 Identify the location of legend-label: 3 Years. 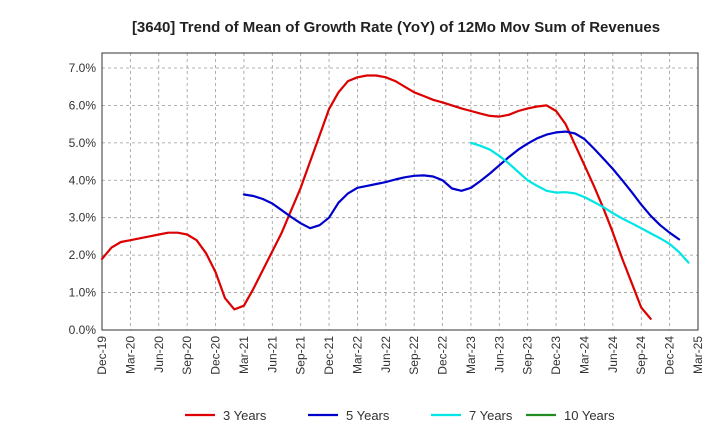
(245, 415).